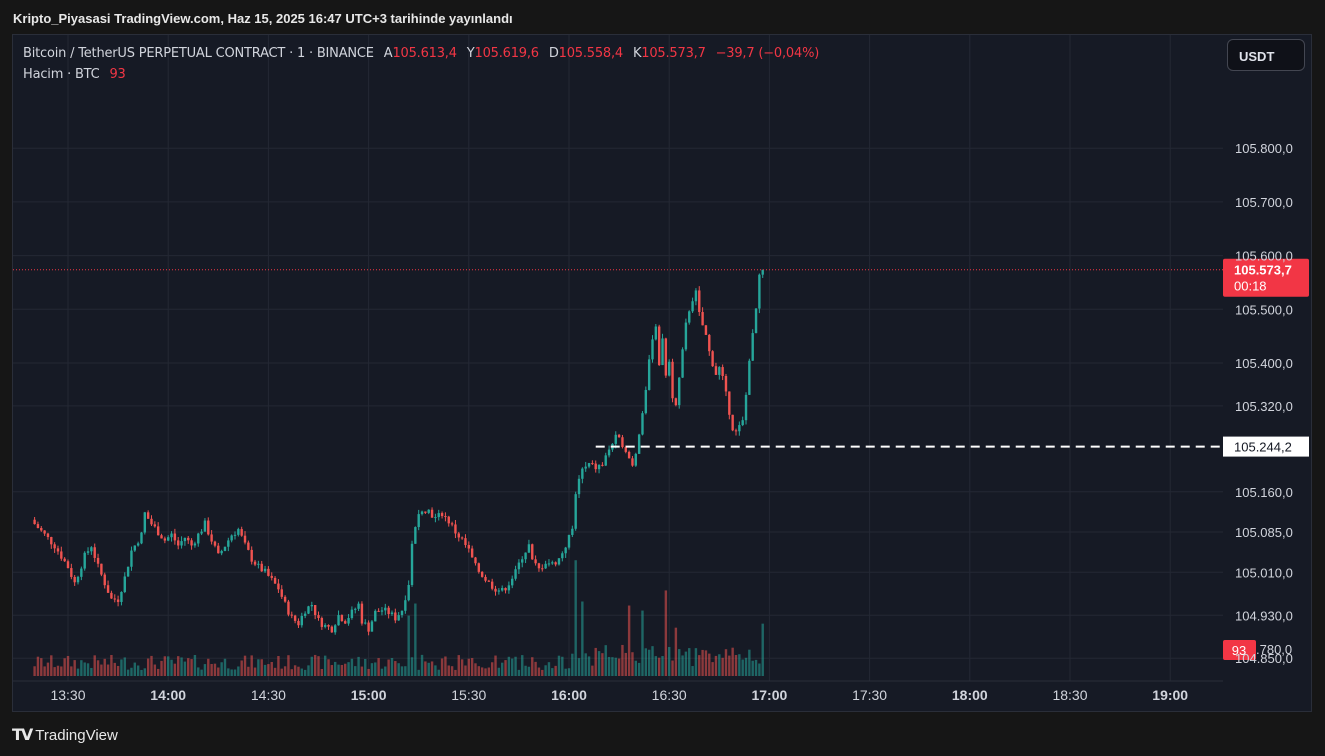 This screenshot has width=1325, height=756. Describe the element at coordinates (1264, 406) in the screenshot. I see `price-tick-label: 105.320,0` at that location.